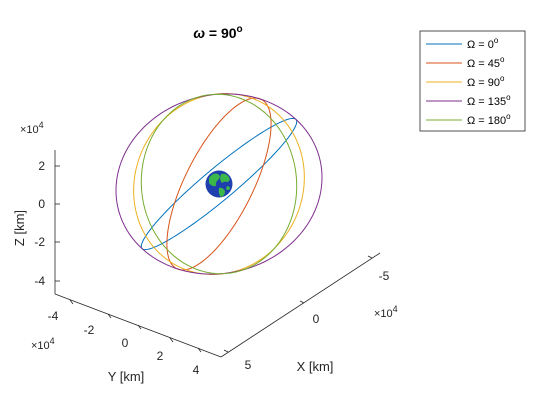 Image resolution: width=560 pixels, height=420 pixels. I want to click on earth-ocean, so click(219, 184).